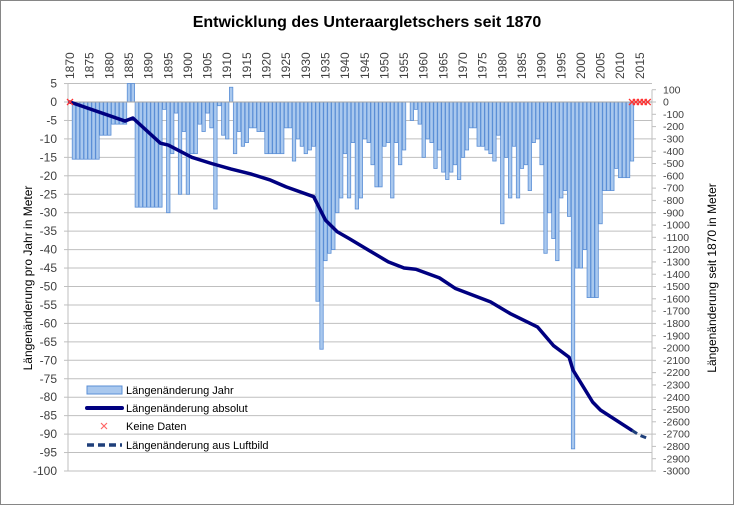 This screenshot has height=506, width=735. I want to click on y-right-tick-label: -1600, so click(676, 299).